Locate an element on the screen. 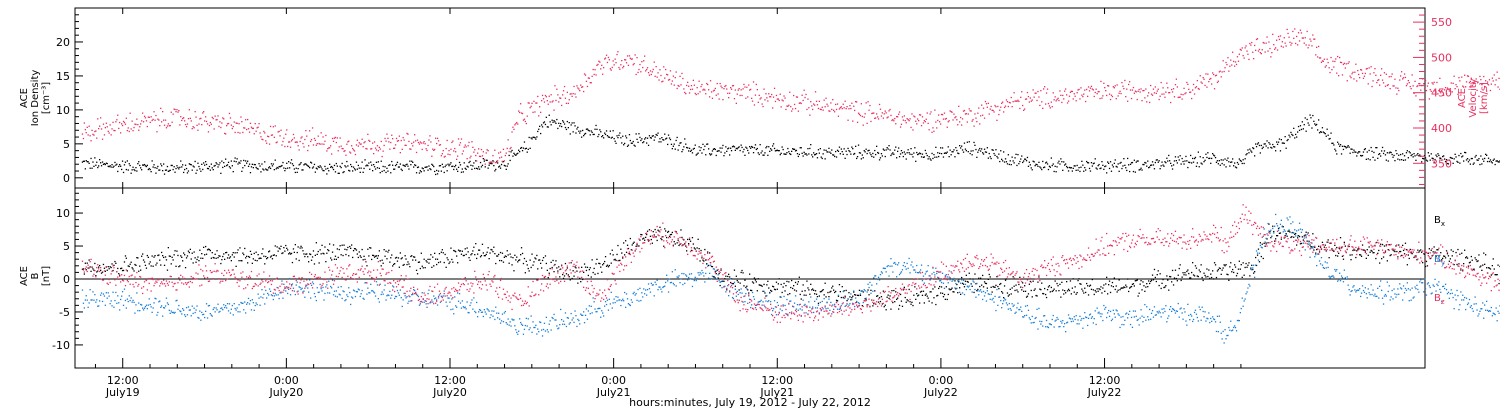 The image size is (1500, 410). velocity-tick-label: 400 is located at coordinates (1441, 128).